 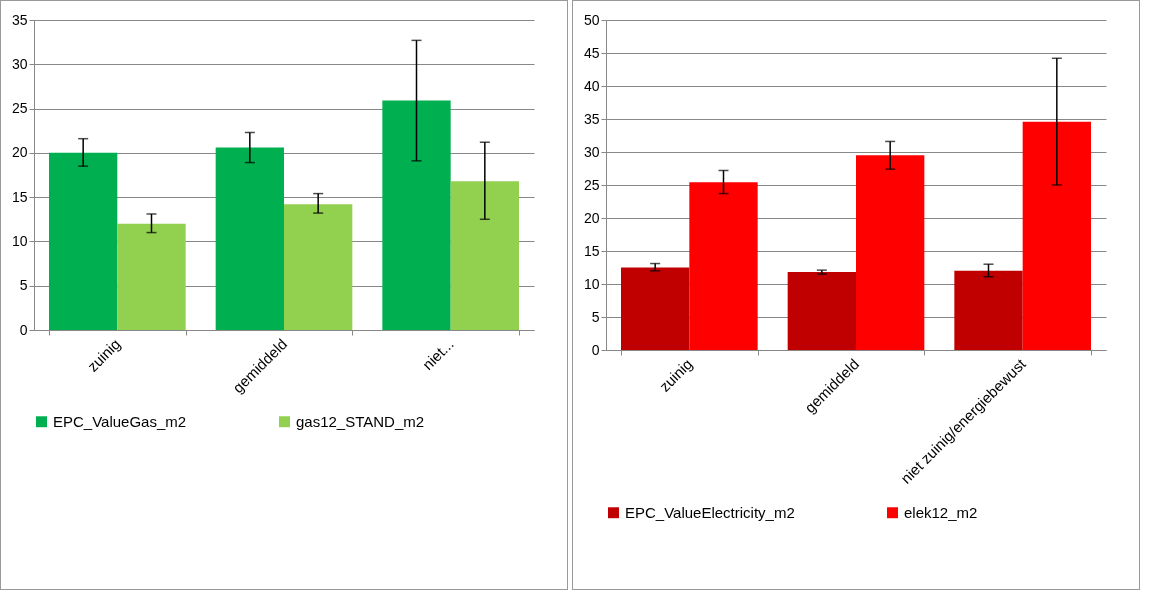 I want to click on y-tick-label: 40, so click(x=591, y=85).